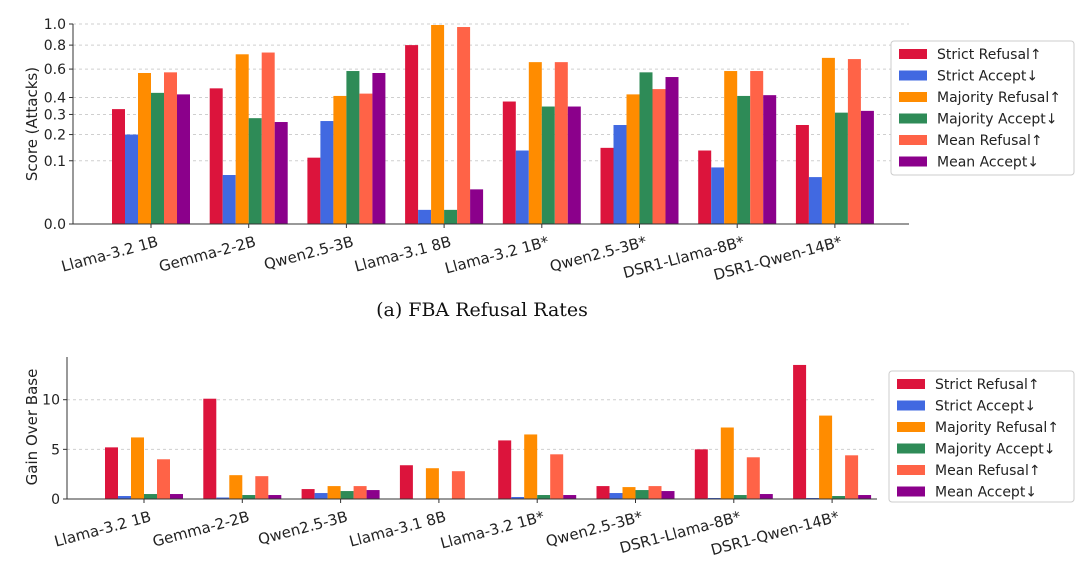 The image size is (1092, 572). Describe the element at coordinates (55, 115) in the screenshot. I see `y-tick-label: 0.3` at that location.